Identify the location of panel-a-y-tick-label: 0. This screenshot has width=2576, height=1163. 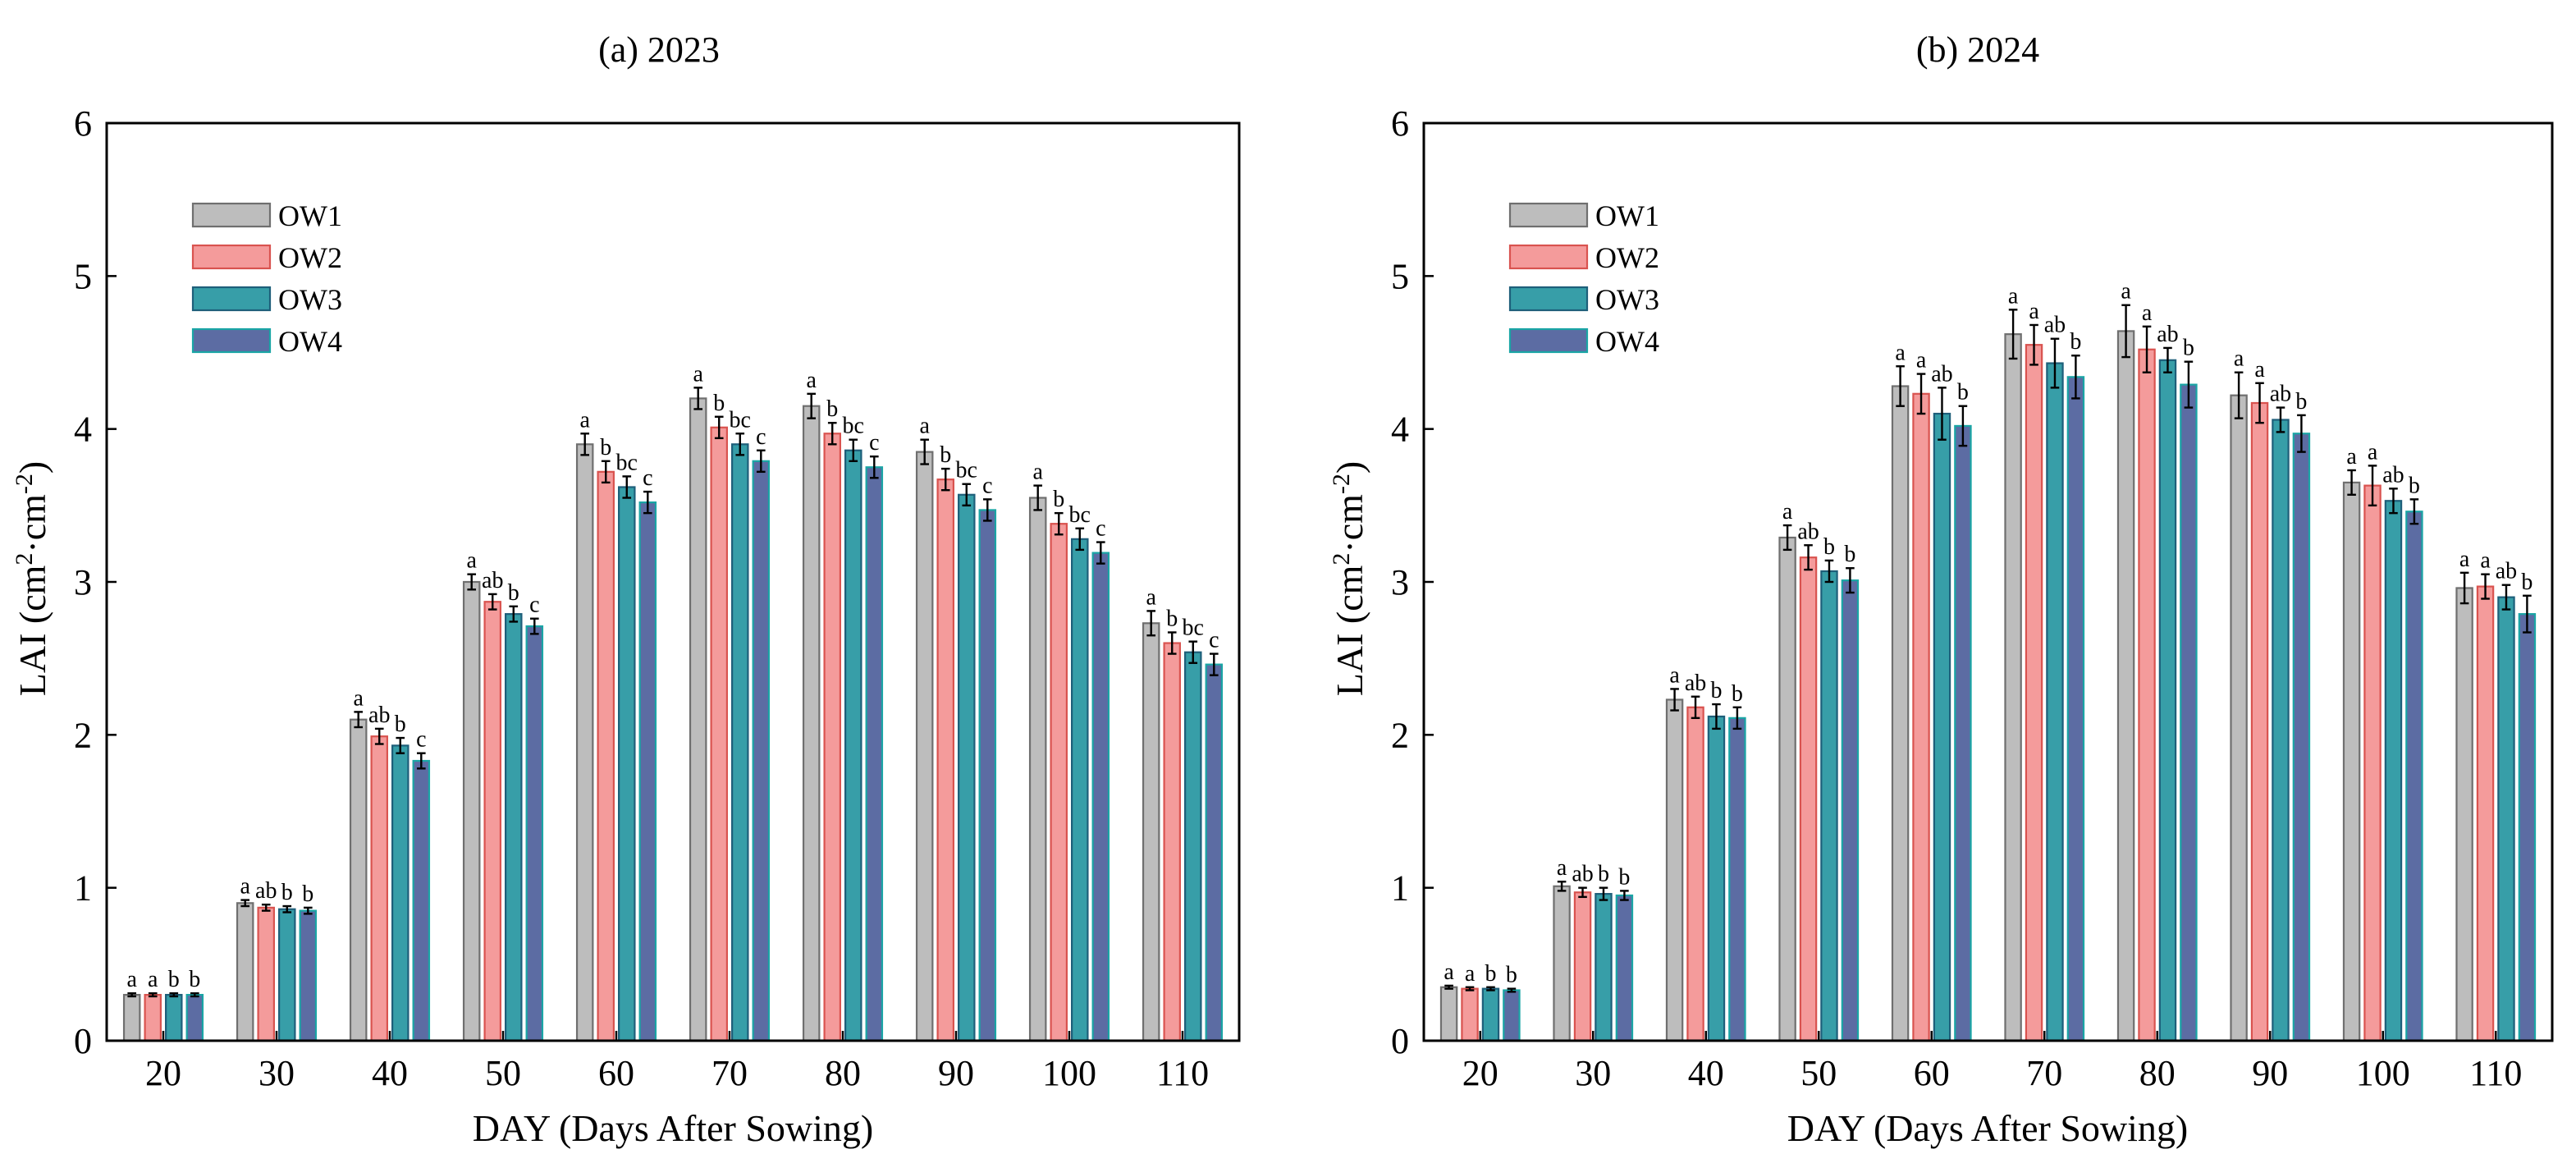
(83, 1041).